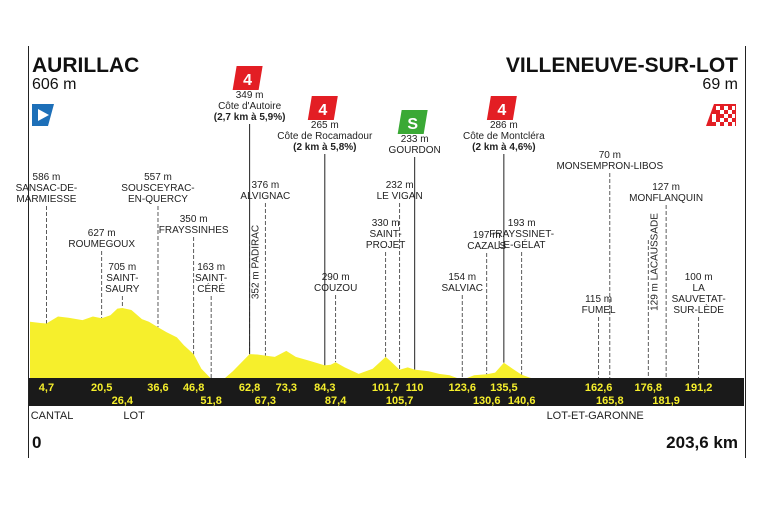 The height and width of the screenshot is (512, 768). What do you see at coordinates (43, 115) in the screenshot?
I see `start-flag-arrow-icon` at bounding box center [43, 115].